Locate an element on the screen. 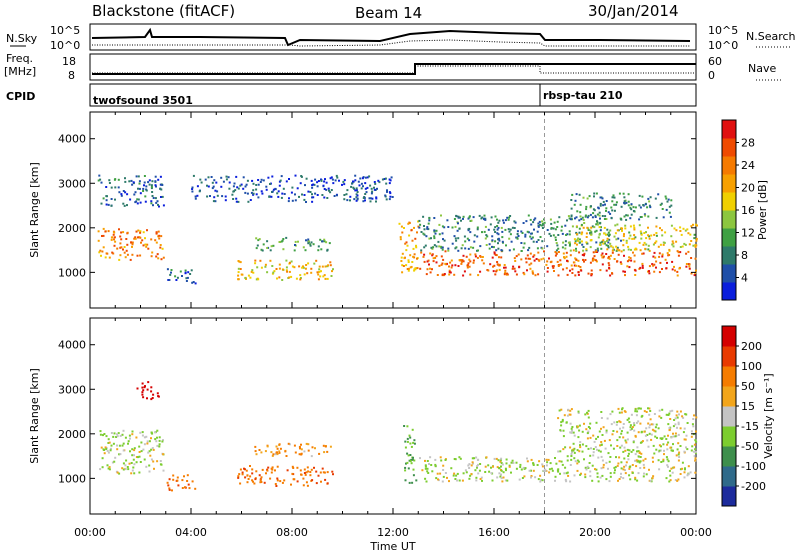 The width and height of the screenshot is (800, 554). nave-tick-low: 0 is located at coordinates (711, 75).